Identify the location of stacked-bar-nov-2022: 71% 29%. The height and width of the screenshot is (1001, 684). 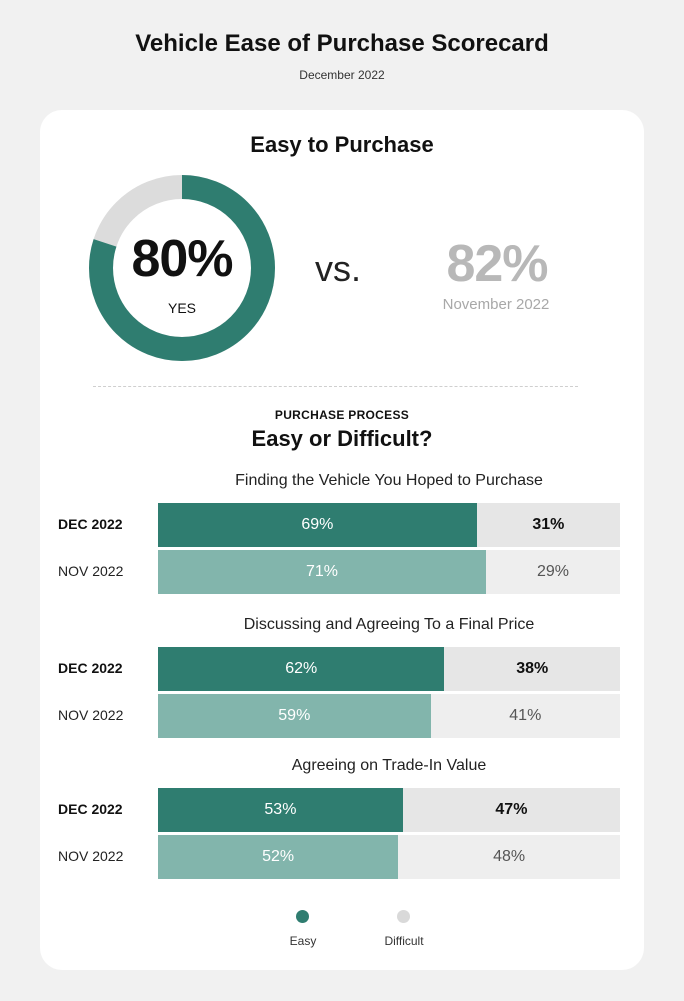
(389, 572).